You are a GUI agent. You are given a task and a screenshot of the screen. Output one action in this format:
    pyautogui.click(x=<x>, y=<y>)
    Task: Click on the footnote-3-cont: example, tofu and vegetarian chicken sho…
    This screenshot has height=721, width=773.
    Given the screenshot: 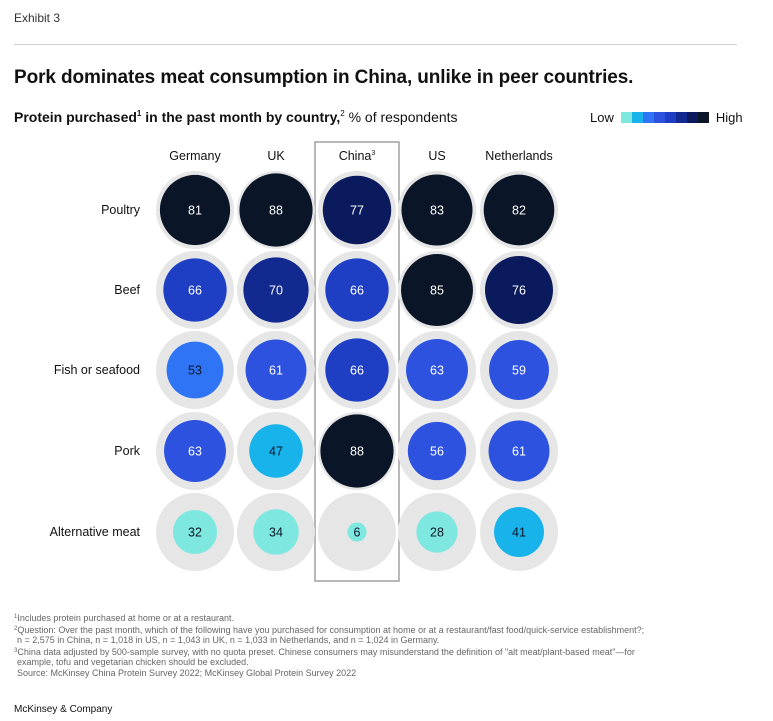 What is the action you would take?
    pyautogui.click(x=133, y=662)
    